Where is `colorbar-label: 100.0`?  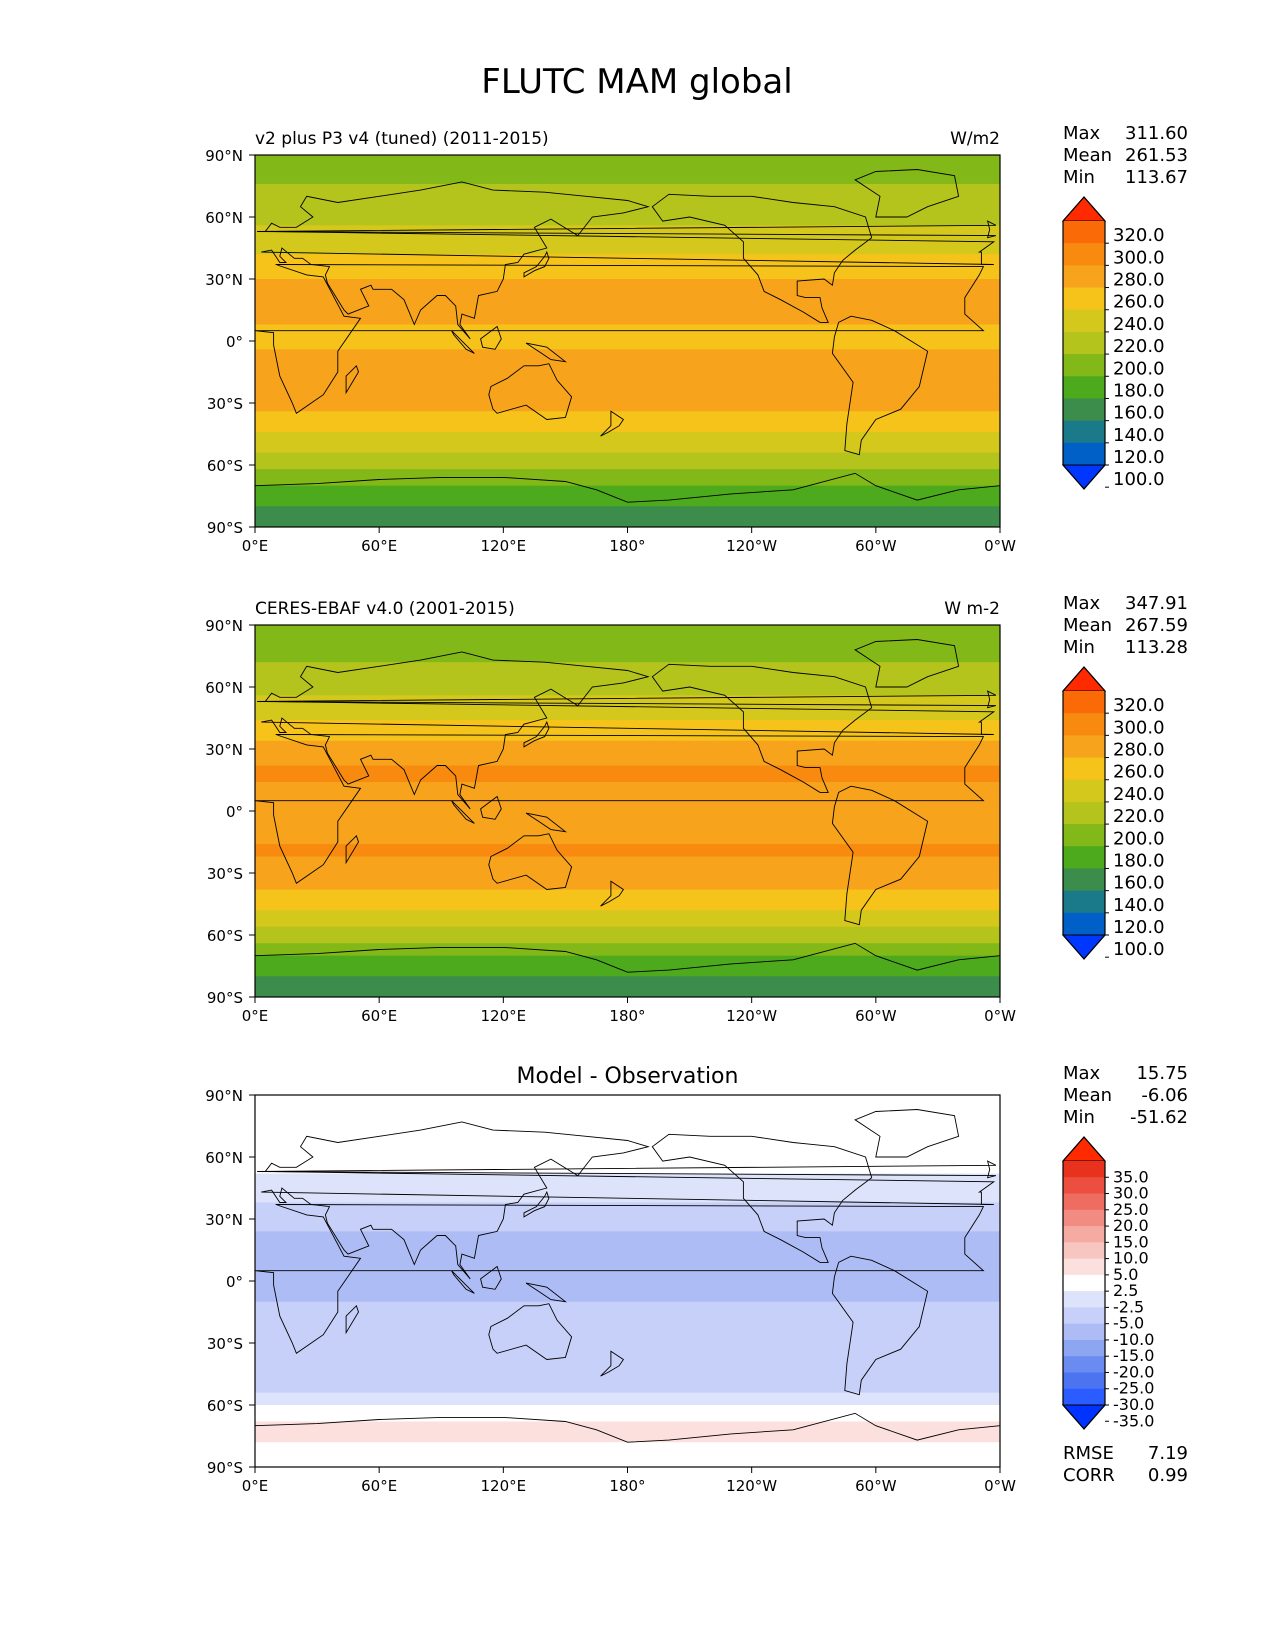 colorbar-label: 100.0 is located at coordinates (1139, 479).